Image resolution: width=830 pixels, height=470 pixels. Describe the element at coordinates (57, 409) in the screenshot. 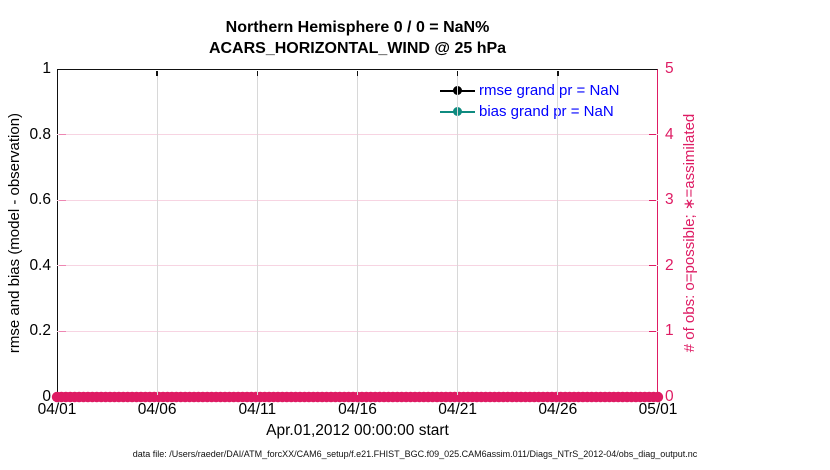

I see `x-axis-tick-label: 04/01` at that location.